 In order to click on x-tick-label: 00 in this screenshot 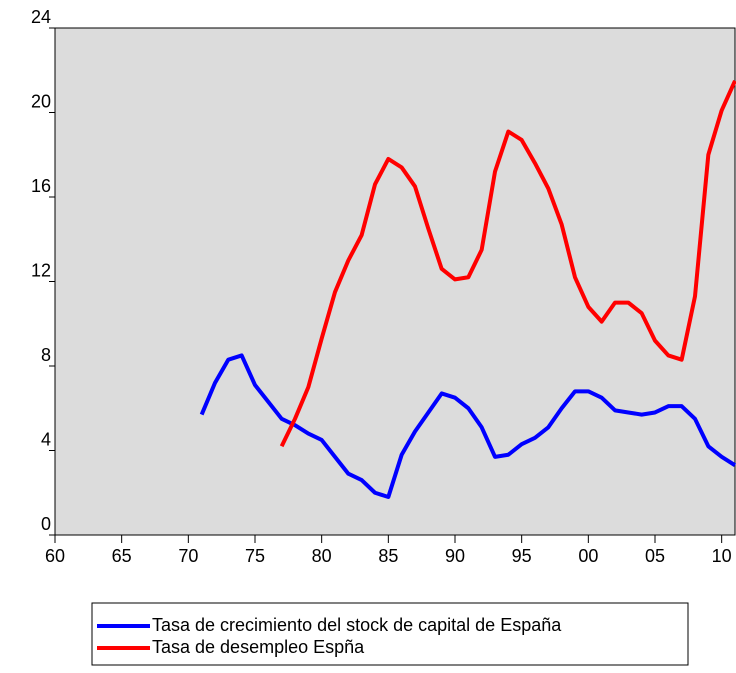, I will do `click(588, 556)`.